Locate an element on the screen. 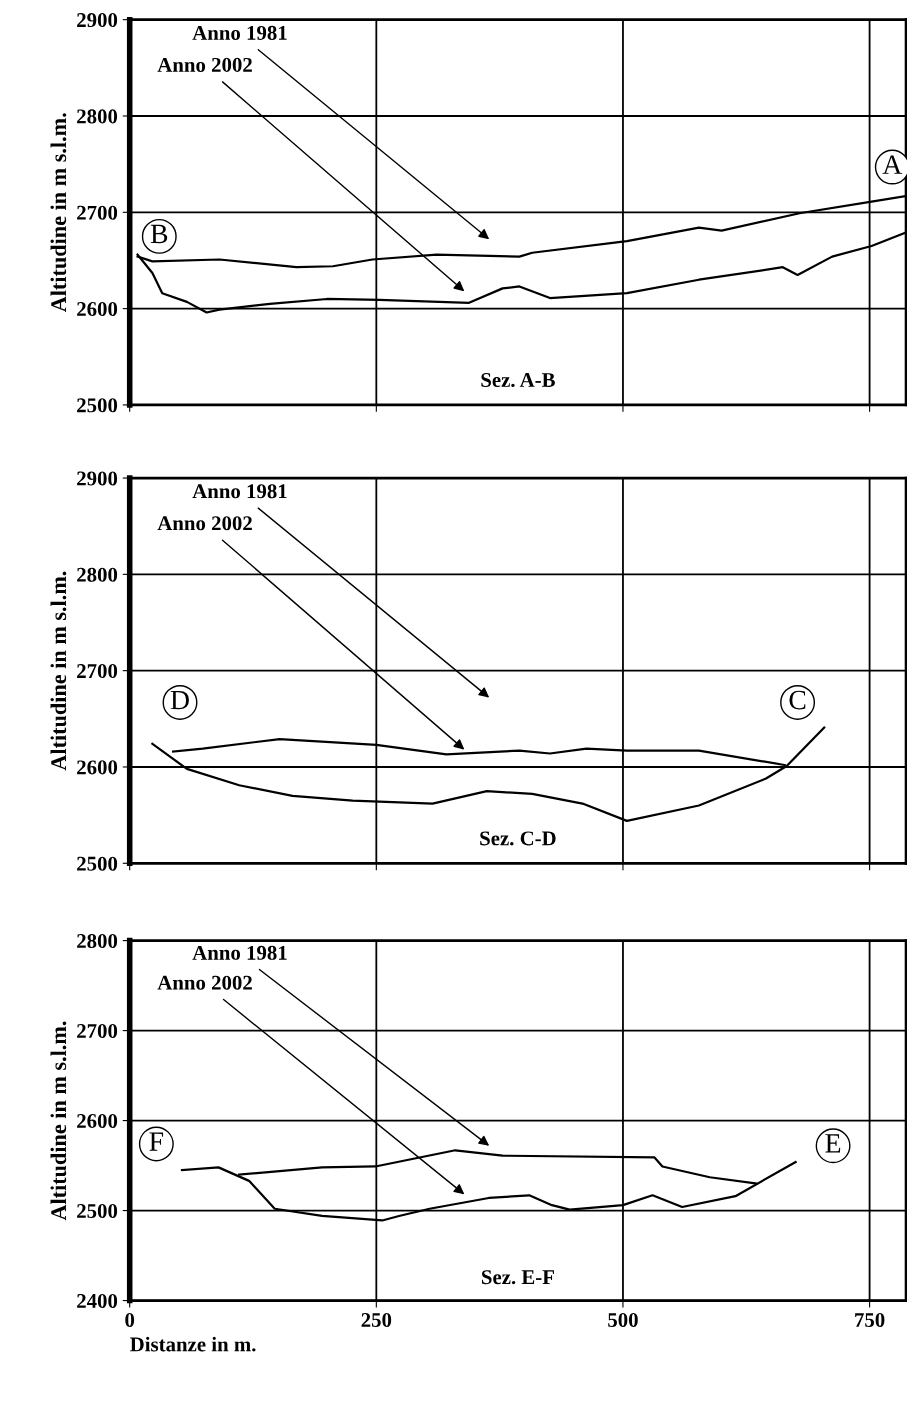 The width and height of the screenshot is (907, 1406). annotation: E is located at coordinates (833, 1143).